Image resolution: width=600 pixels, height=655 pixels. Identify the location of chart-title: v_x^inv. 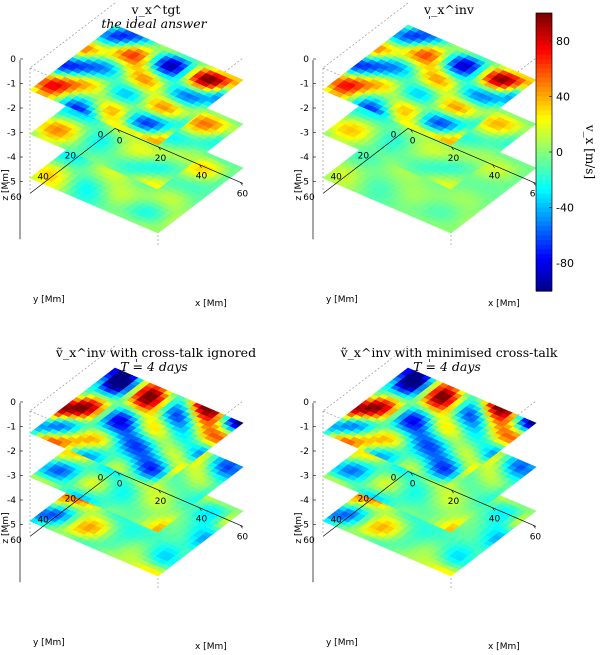
(449, 9).